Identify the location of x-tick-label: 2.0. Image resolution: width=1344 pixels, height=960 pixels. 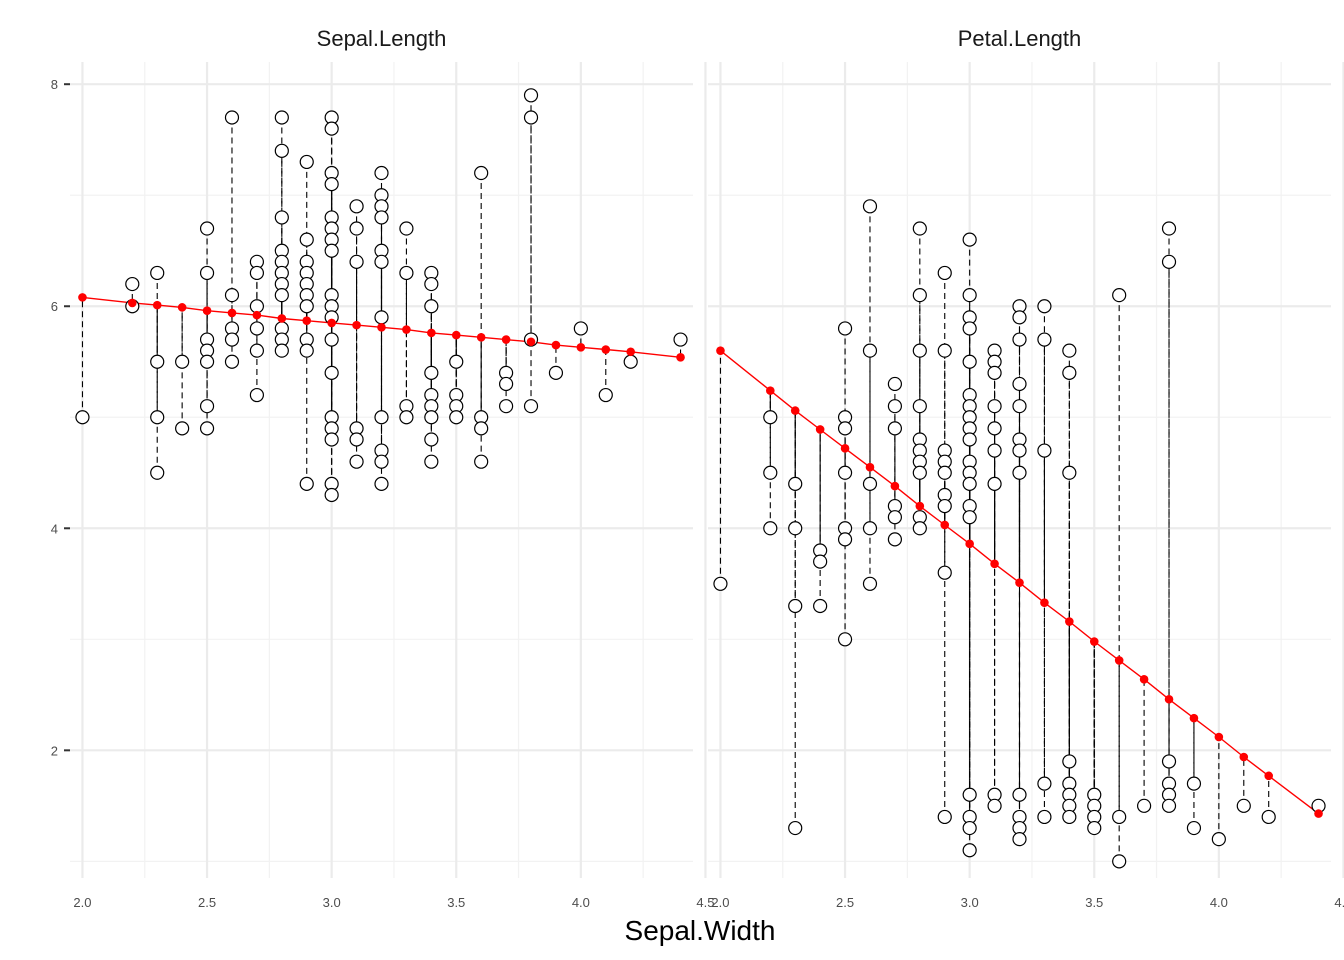
(720, 902).